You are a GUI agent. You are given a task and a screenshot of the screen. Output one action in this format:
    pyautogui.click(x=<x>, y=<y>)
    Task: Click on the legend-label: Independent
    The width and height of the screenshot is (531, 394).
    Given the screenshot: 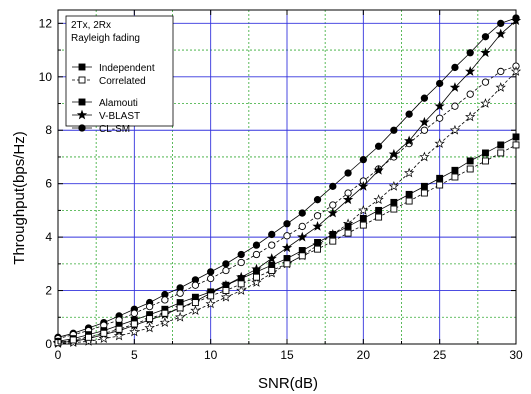 What is the action you would take?
    pyautogui.click(x=127, y=68)
    